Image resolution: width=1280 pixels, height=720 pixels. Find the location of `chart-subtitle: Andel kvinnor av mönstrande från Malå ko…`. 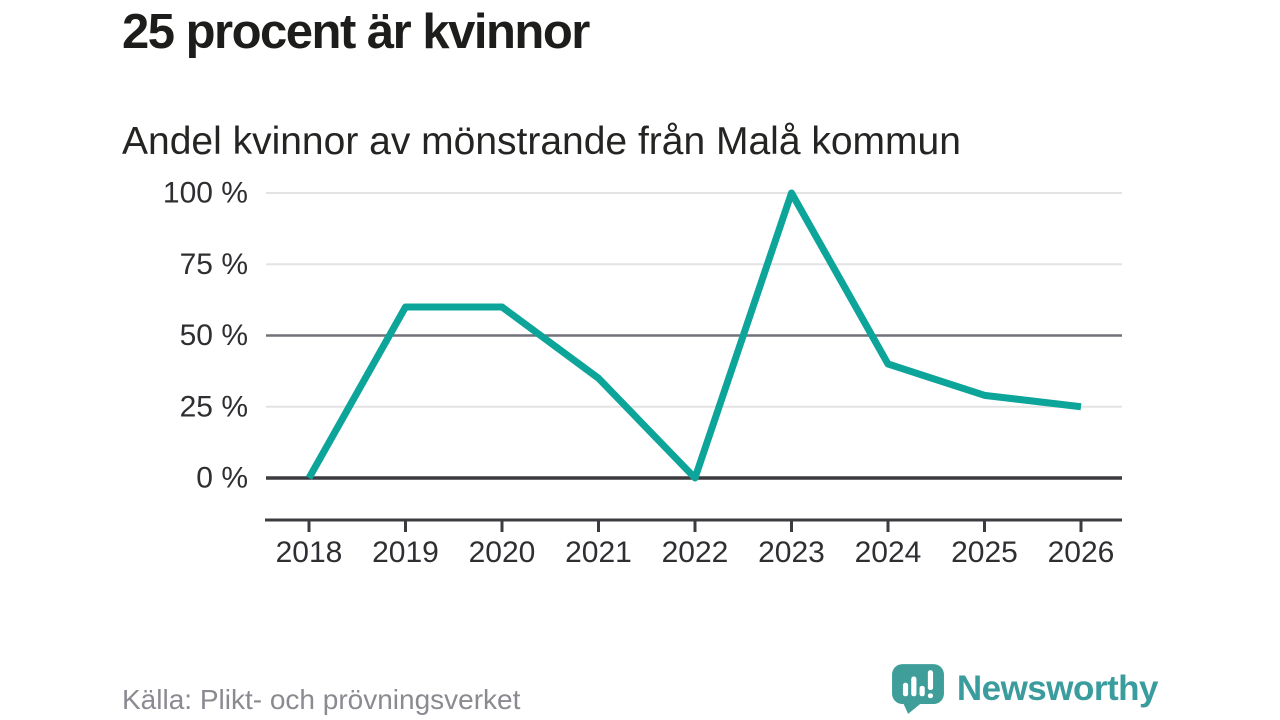

chart-subtitle: Andel kvinnor av mönstrande från Malå ko… is located at coordinates (541, 141).